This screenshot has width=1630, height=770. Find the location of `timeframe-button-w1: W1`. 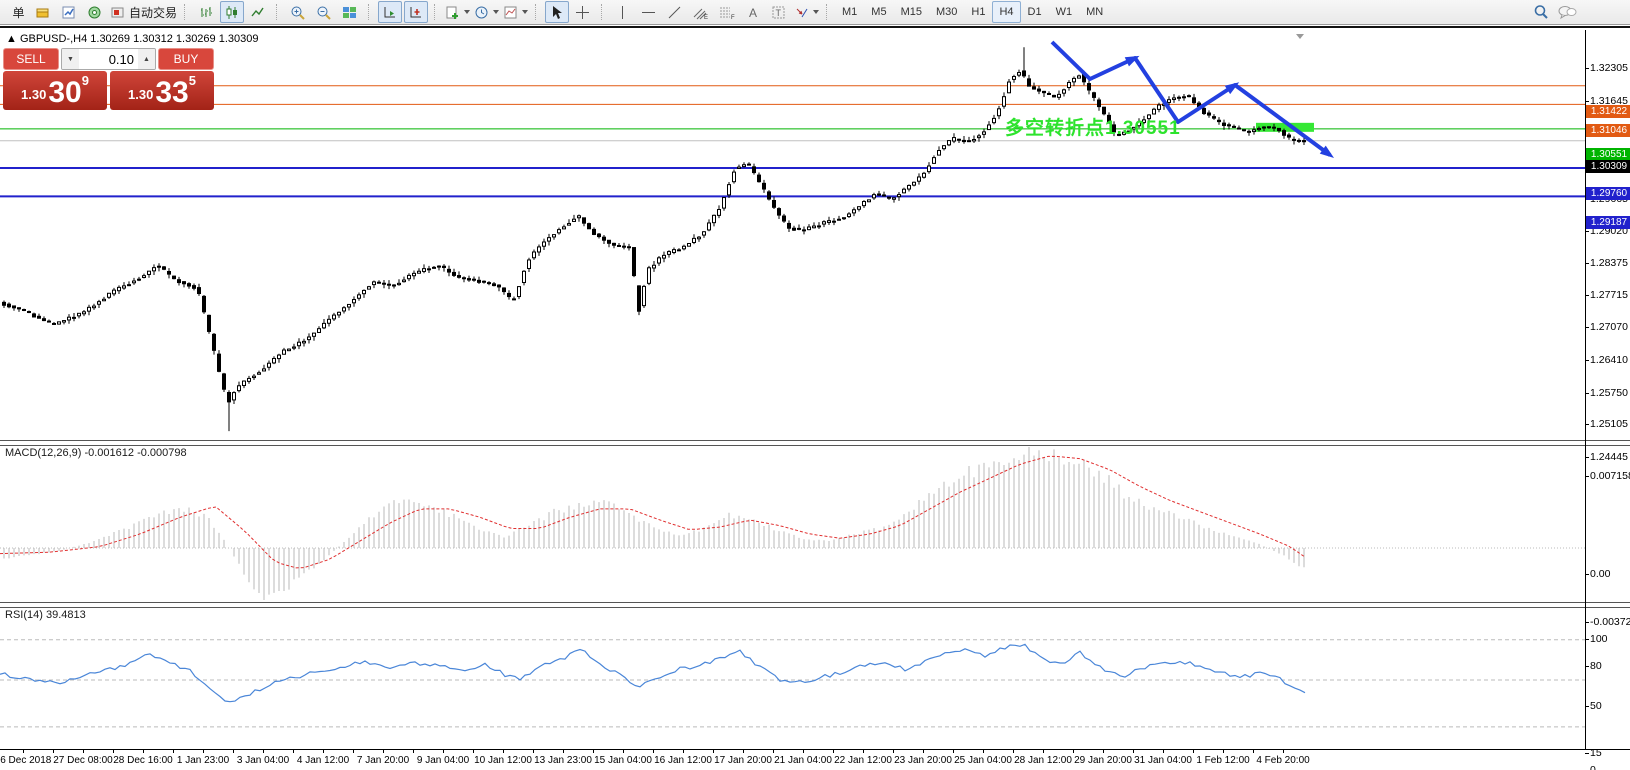

timeframe-button-w1: W1 is located at coordinates (1064, 12).